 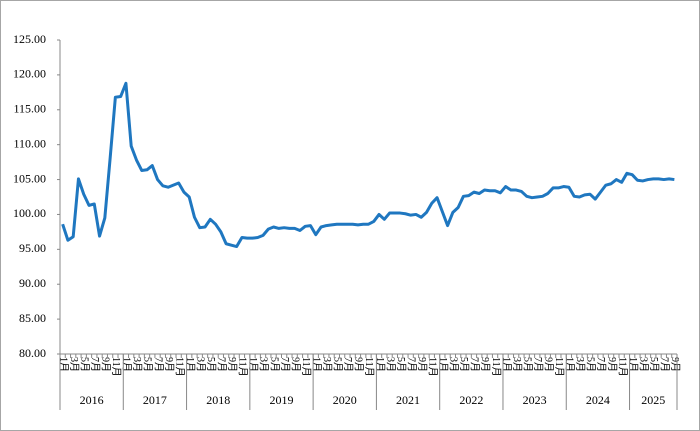 I want to click on year-label: 2018, so click(x=218, y=400).